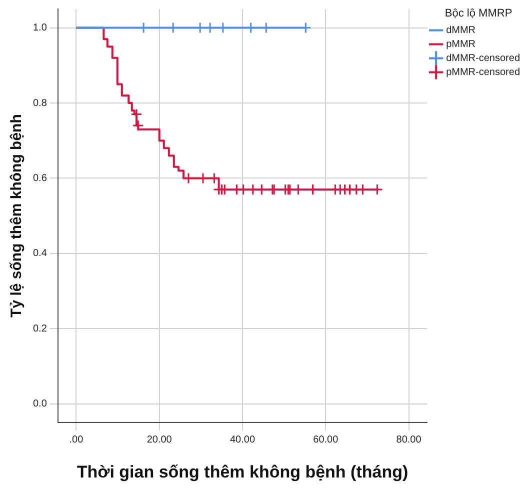  I want to click on legend-label: pMMR, so click(461, 44).